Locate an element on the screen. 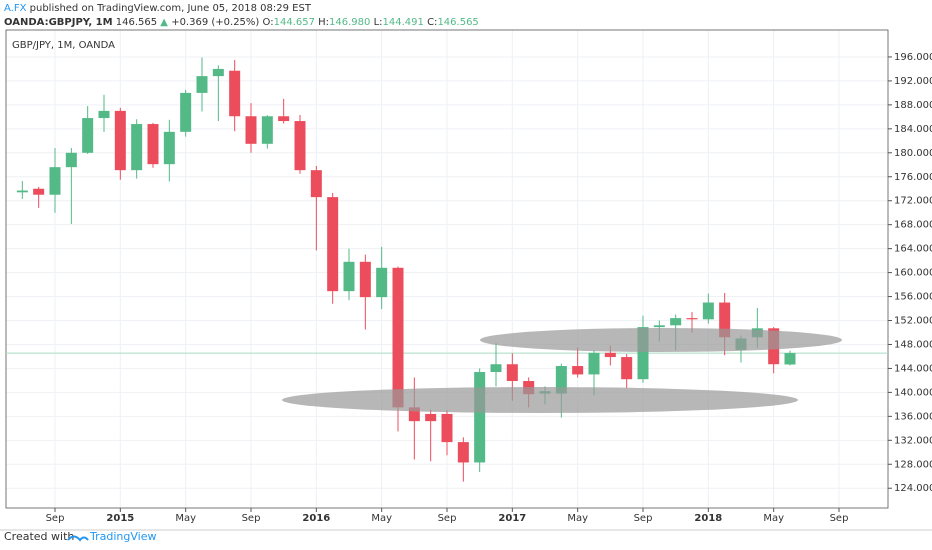 The width and height of the screenshot is (932, 550). y-tick-label: 164.000 is located at coordinates (913, 249).